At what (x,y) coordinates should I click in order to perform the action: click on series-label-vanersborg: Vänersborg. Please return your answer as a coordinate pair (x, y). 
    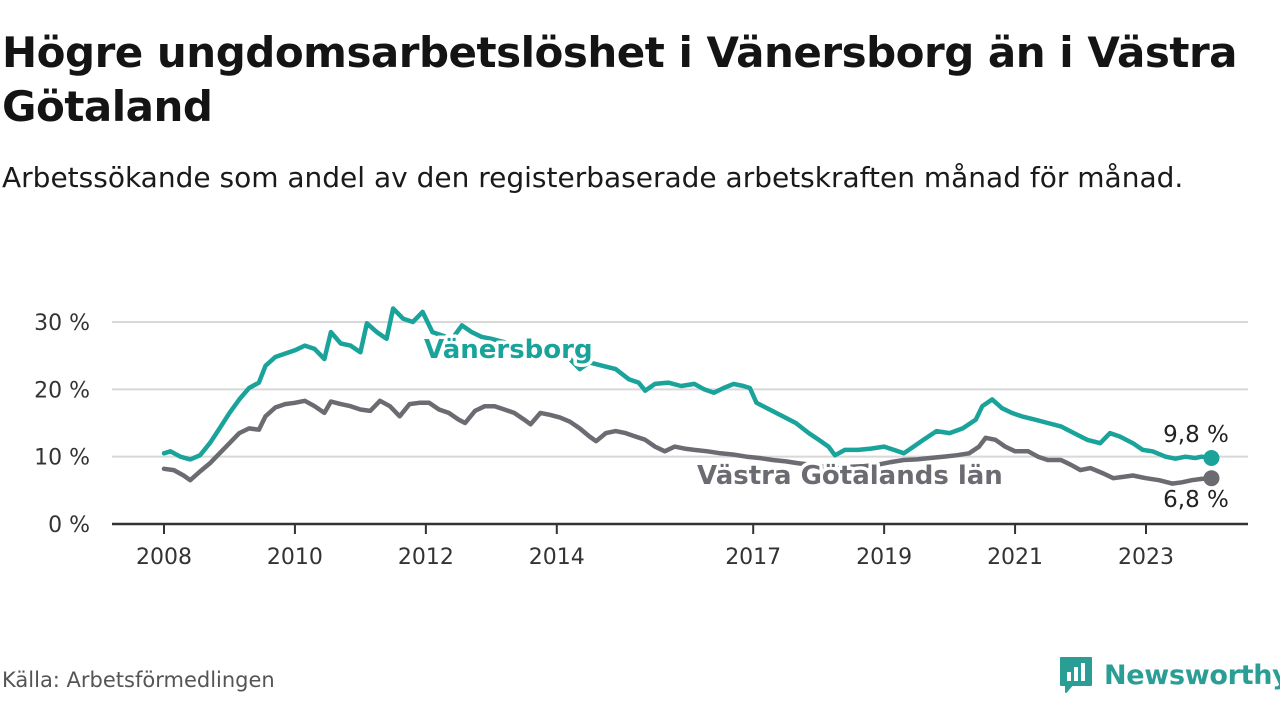
    Looking at the image, I should click on (508, 350).